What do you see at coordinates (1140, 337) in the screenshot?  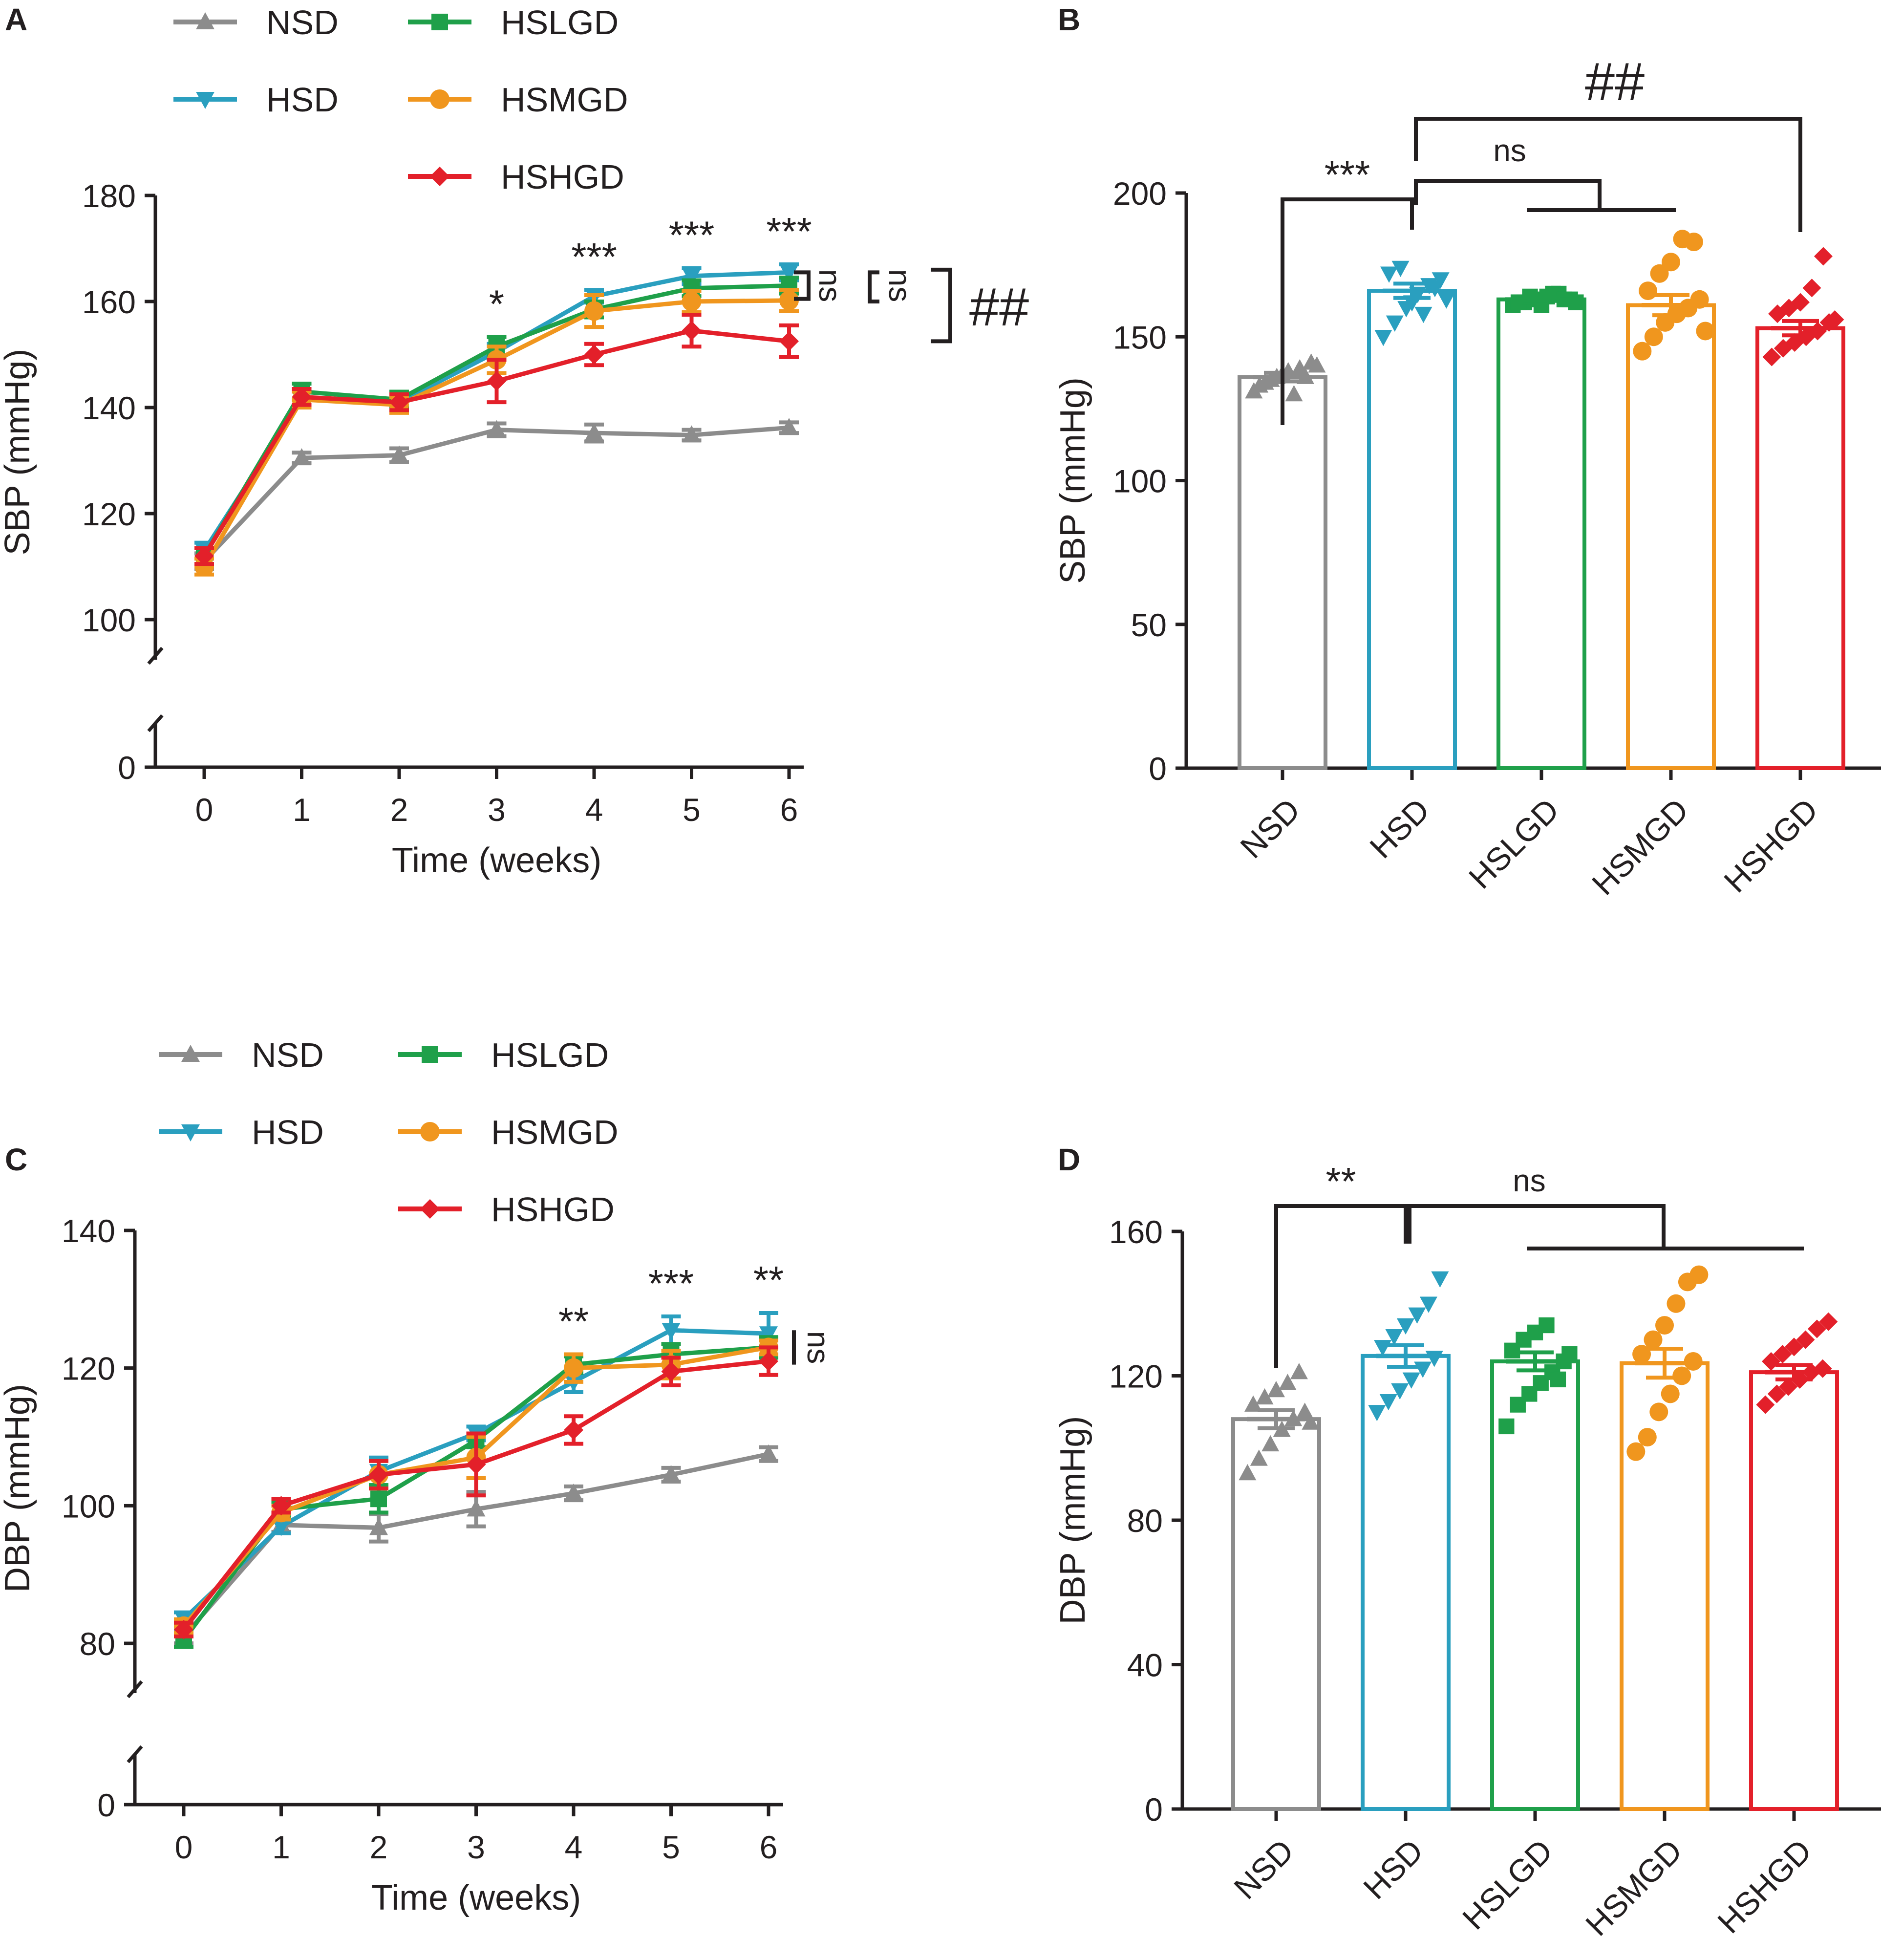 I see `y-tick-label: 150` at bounding box center [1140, 337].